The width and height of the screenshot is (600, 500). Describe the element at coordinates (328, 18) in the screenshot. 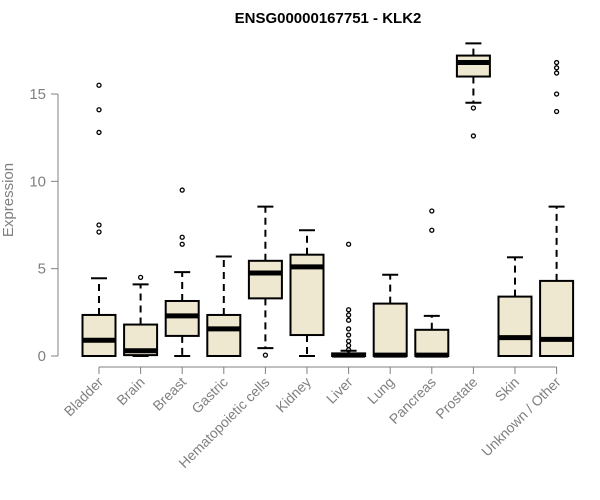

I see `chart-title: ENSG00000167751 - KLK2` at that location.